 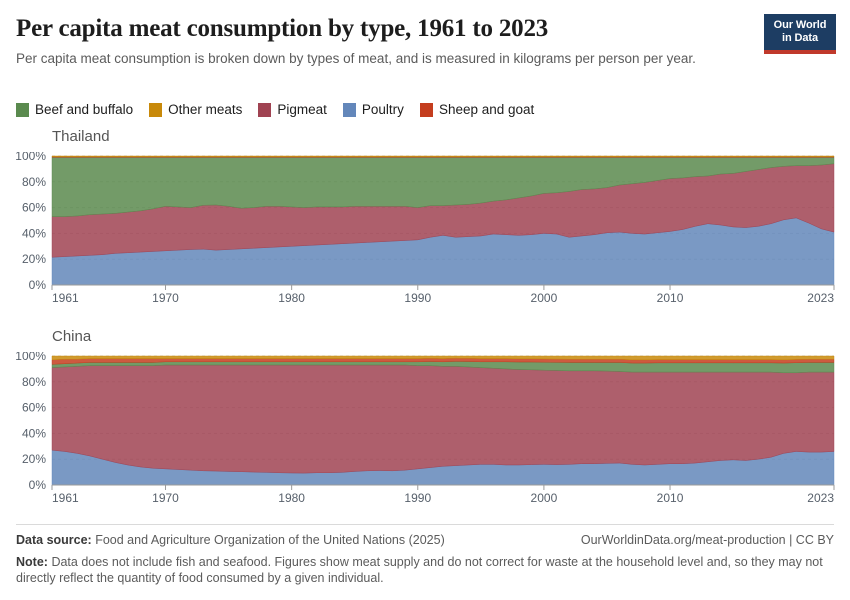 What do you see at coordinates (425, 524) in the screenshot?
I see `footer-divider` at bounding box center [425, 524].